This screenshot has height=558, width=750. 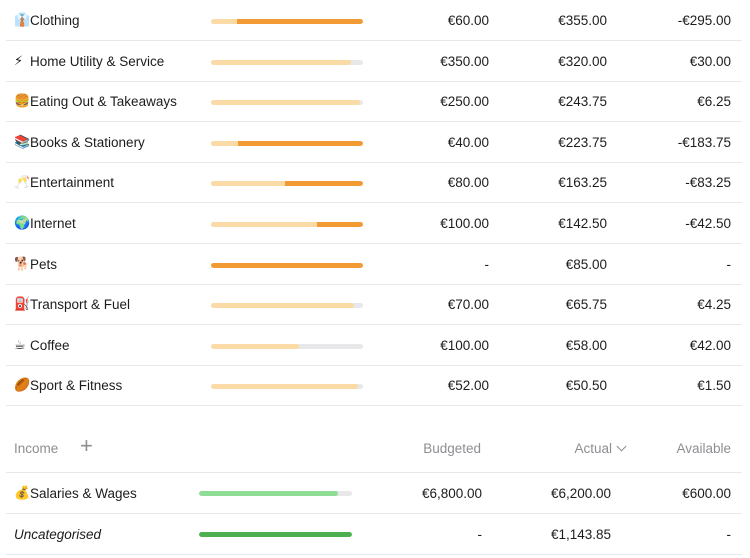 I want to click on available-amount: -€83.25, so click(x=708, y=183).